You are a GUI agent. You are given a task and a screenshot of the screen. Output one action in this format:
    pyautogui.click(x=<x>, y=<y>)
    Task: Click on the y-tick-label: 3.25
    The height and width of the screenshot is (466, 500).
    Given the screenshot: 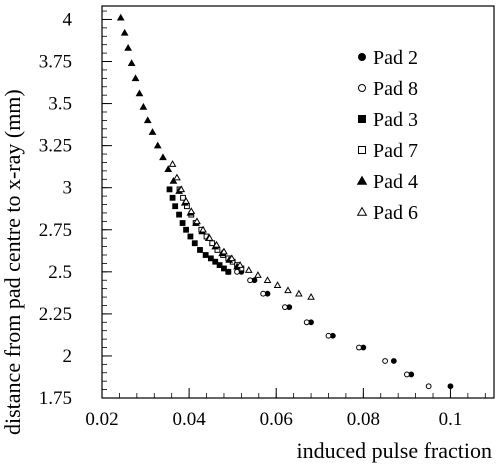 What is the action you would take?
    pyautogui.click(x=55, y=146)
    